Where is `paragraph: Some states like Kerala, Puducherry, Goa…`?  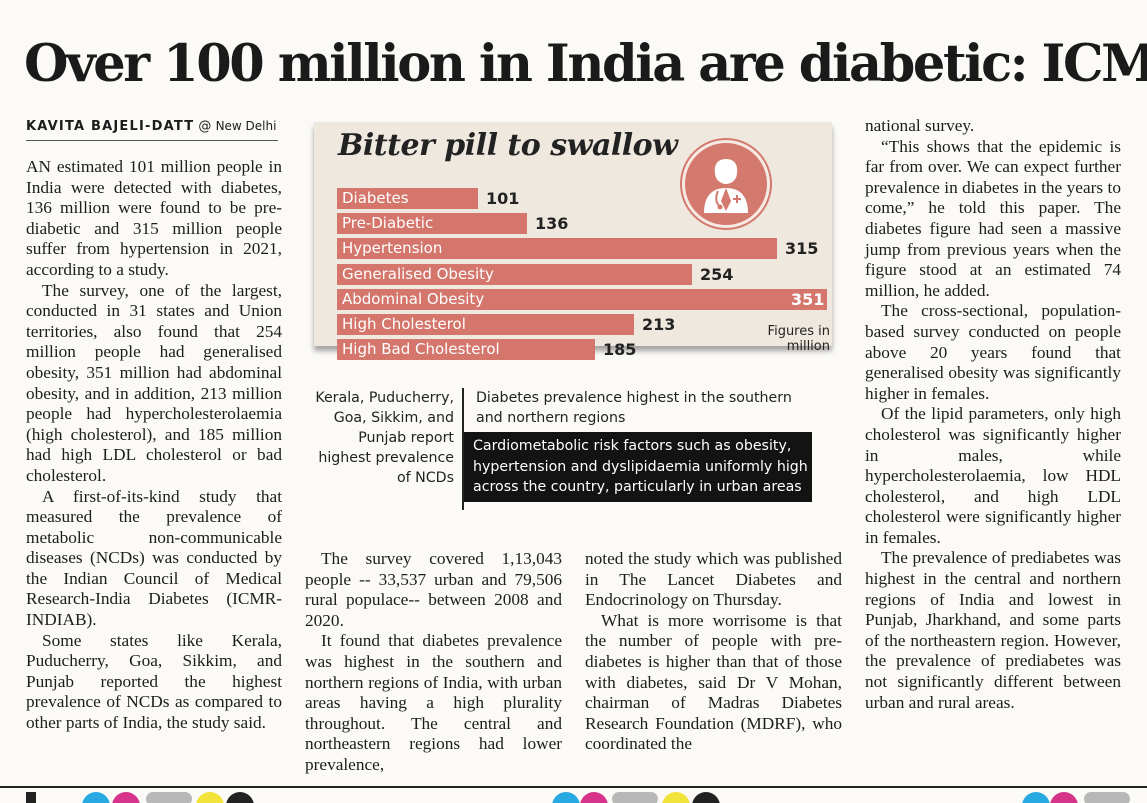
paragraph: Some states like Kerala, Puducherry, Goa… is located at coordinates (154, 681).